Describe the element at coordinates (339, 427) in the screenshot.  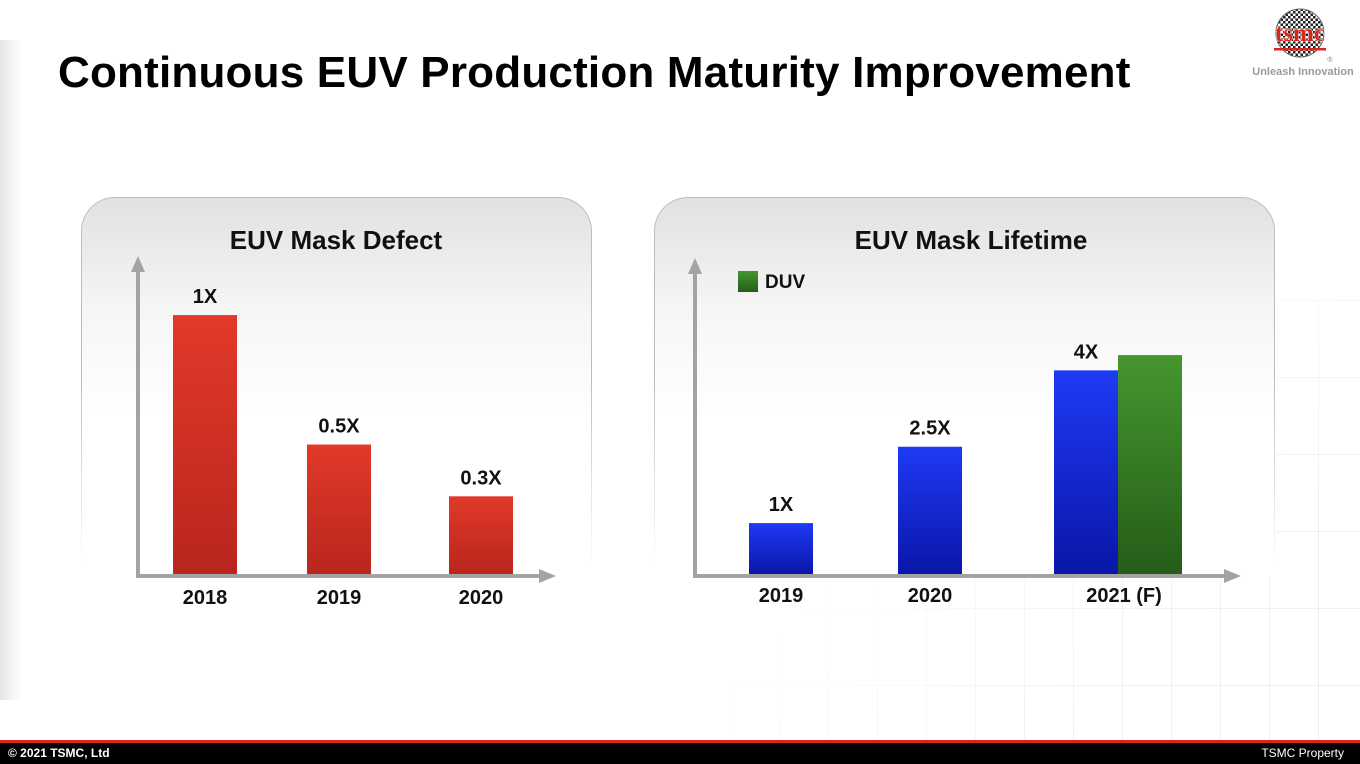
I see `defect-value-label: 0.5X` at that location.